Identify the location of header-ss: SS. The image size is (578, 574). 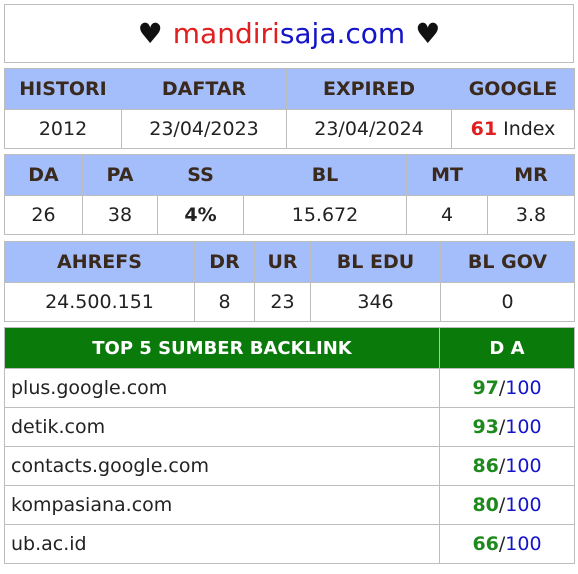
(200, 175).